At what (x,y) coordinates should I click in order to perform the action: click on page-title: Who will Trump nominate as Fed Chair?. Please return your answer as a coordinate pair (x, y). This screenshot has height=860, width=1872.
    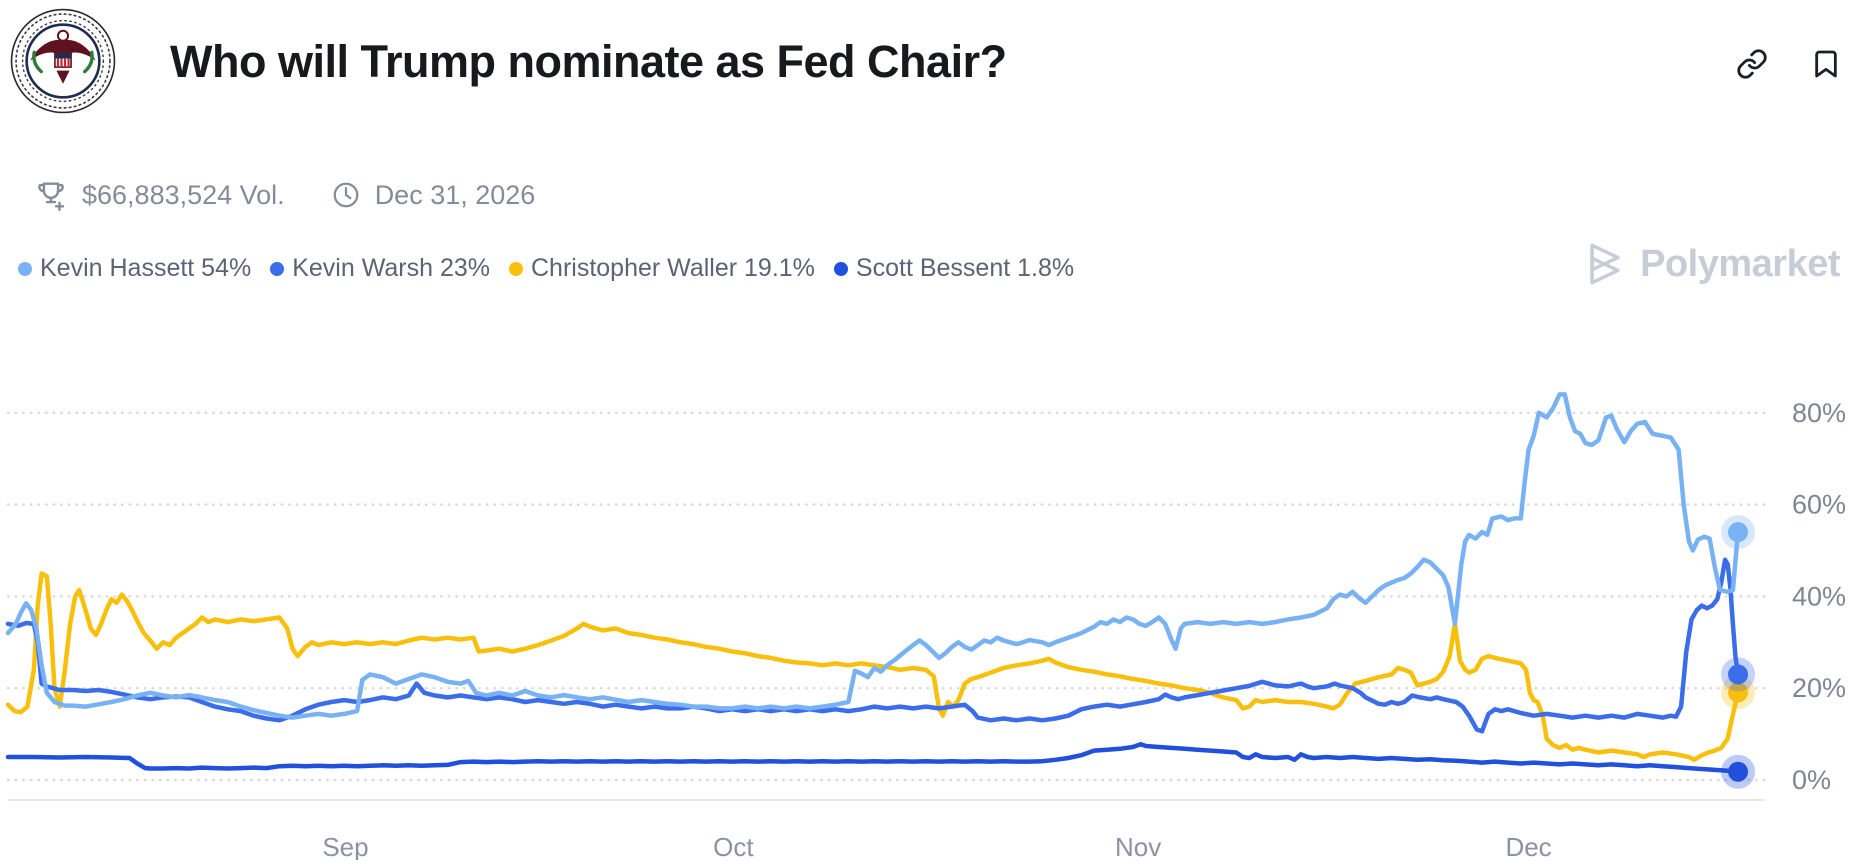
    Looking at the image, I should click on (588, 61).